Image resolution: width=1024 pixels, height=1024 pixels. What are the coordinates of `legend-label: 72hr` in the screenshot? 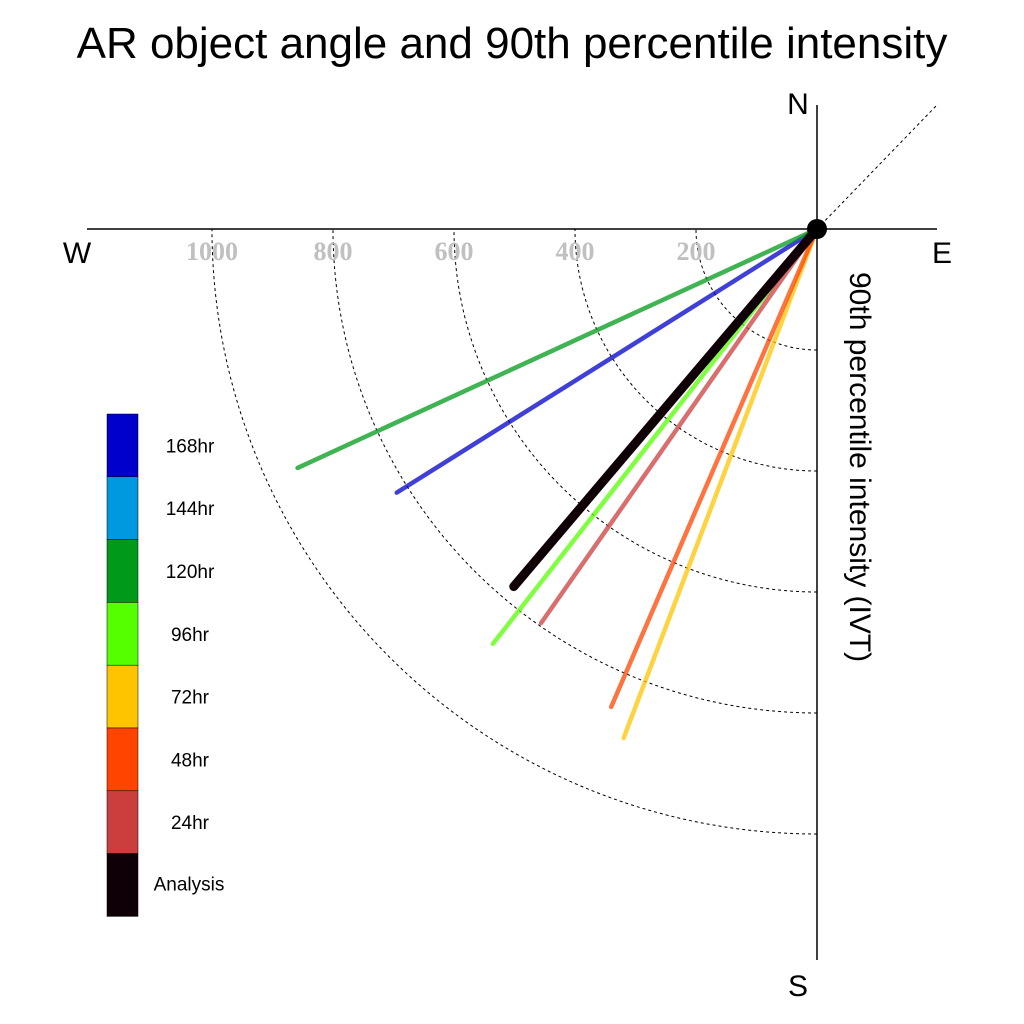 It's located at (190, 698).